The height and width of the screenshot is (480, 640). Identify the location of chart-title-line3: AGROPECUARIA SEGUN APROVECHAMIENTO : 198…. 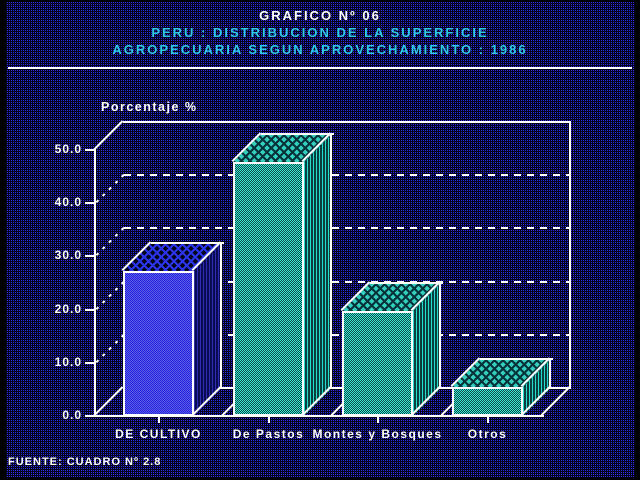
(320, 49).